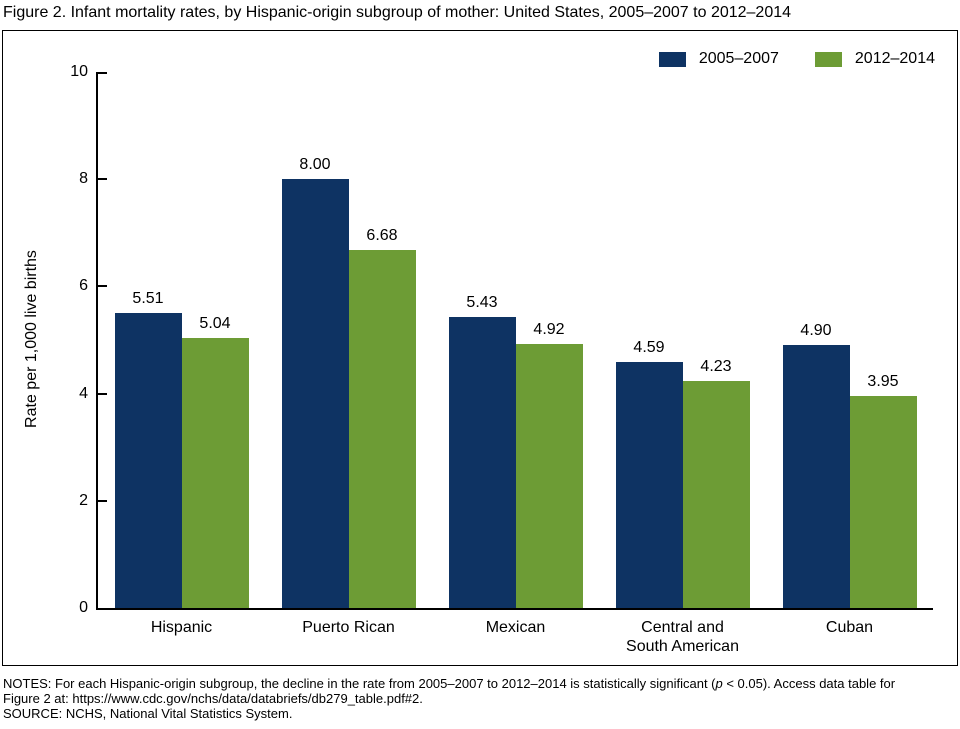  Describe the element at coordinates (382, 428) in the screenshot. I see `bar-2012-2014-puerto-rican` at that location.